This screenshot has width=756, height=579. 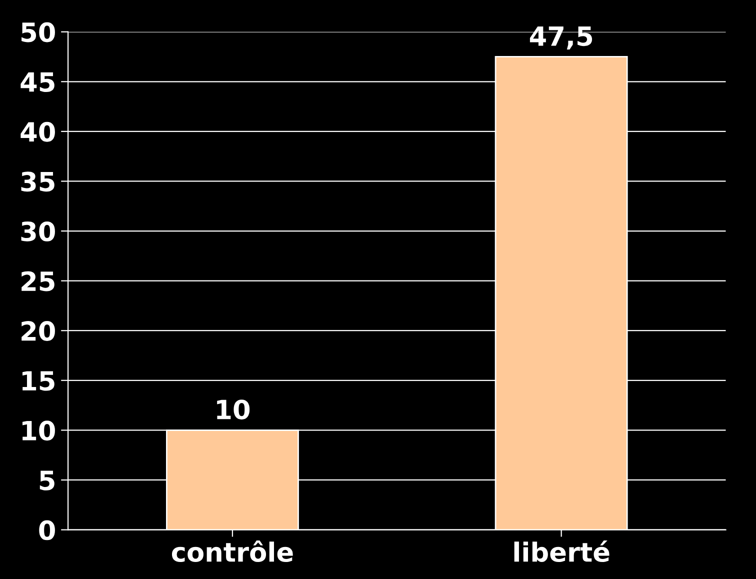 I want to click on y-tick-label: 15, so click(x=38, y=381).